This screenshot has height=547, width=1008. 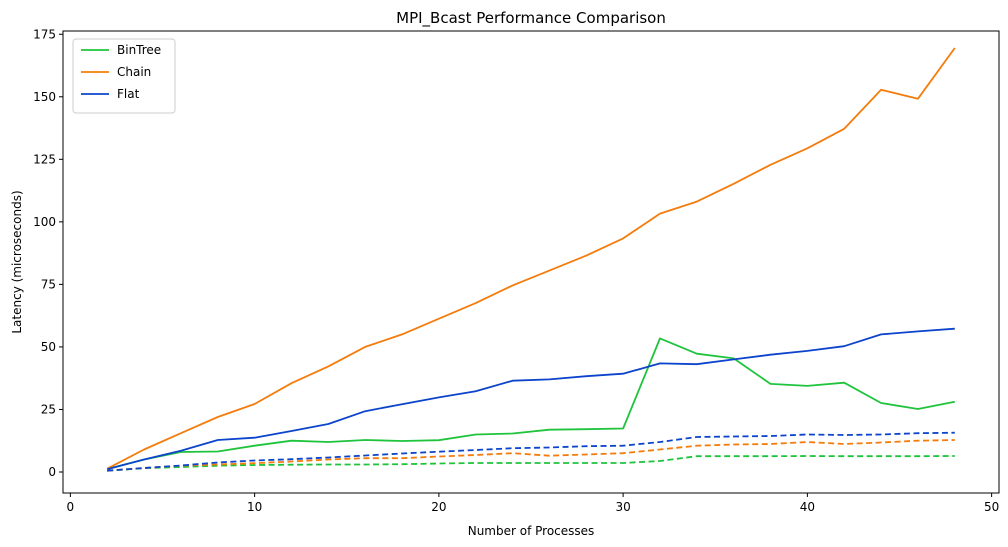 I want to click on legend-label-flat: Flat, so click(x=128, y=94).